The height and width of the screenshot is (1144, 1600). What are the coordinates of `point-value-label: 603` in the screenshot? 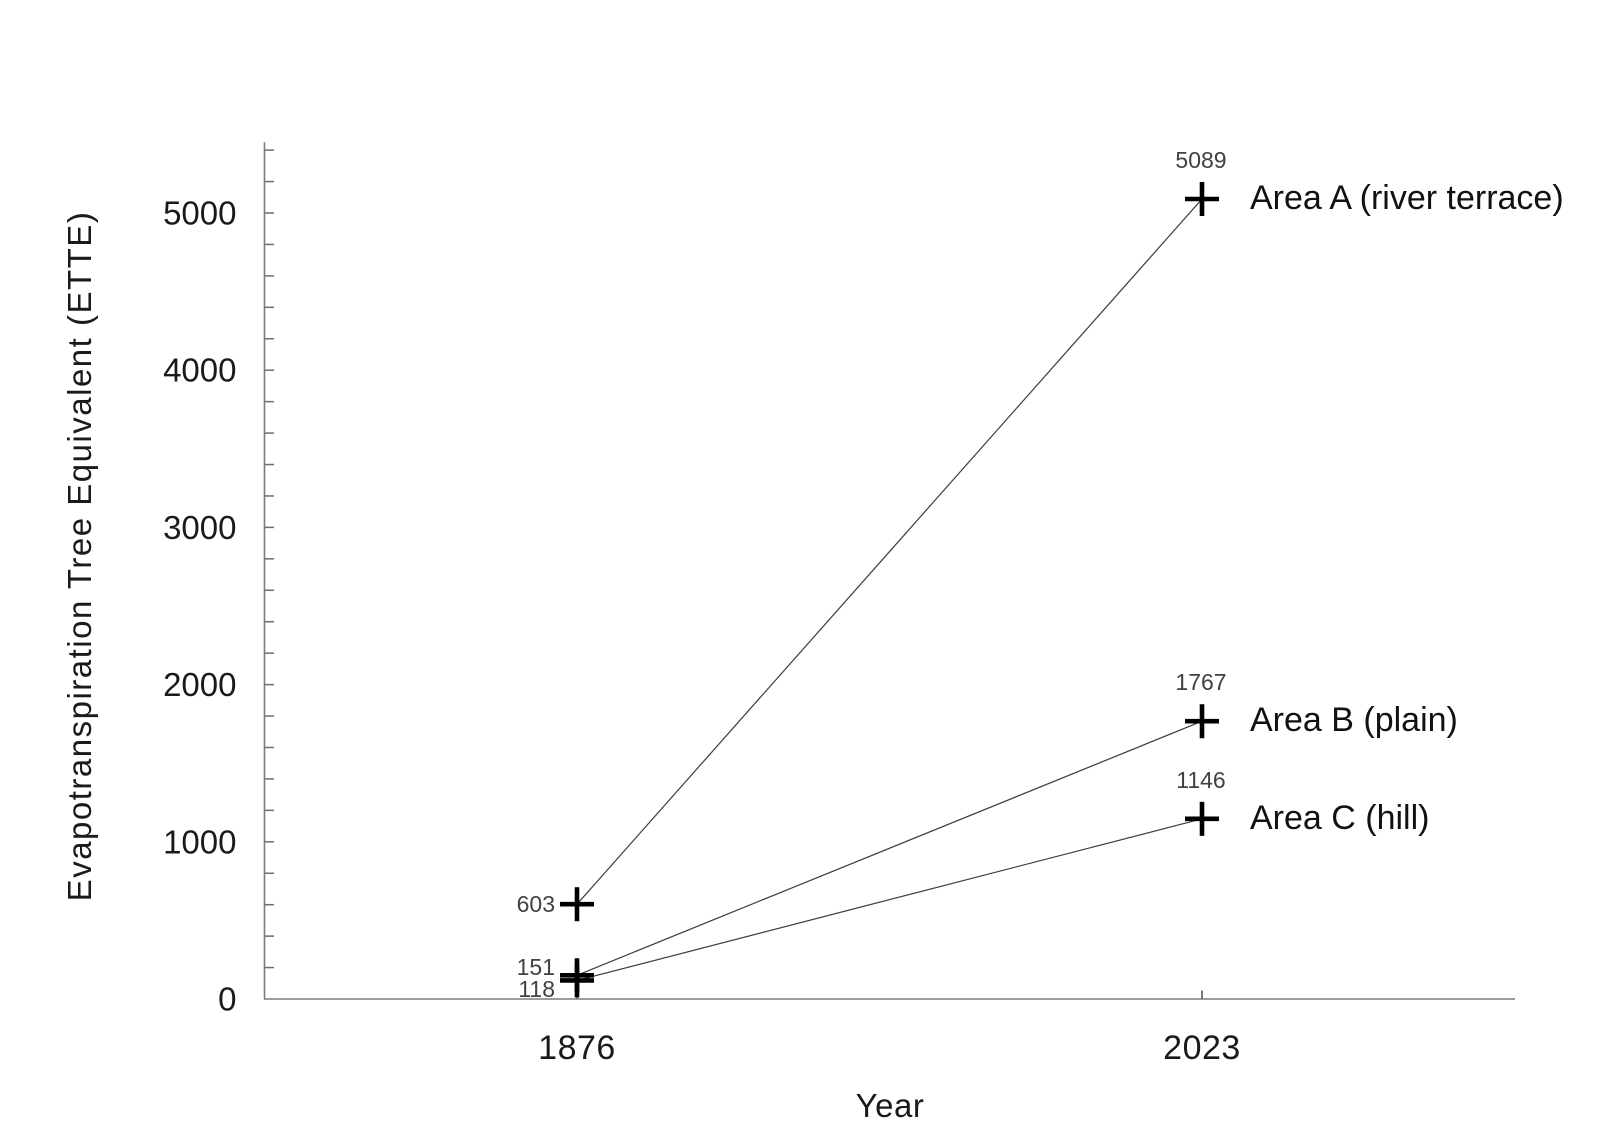 It's located at (536, 904).